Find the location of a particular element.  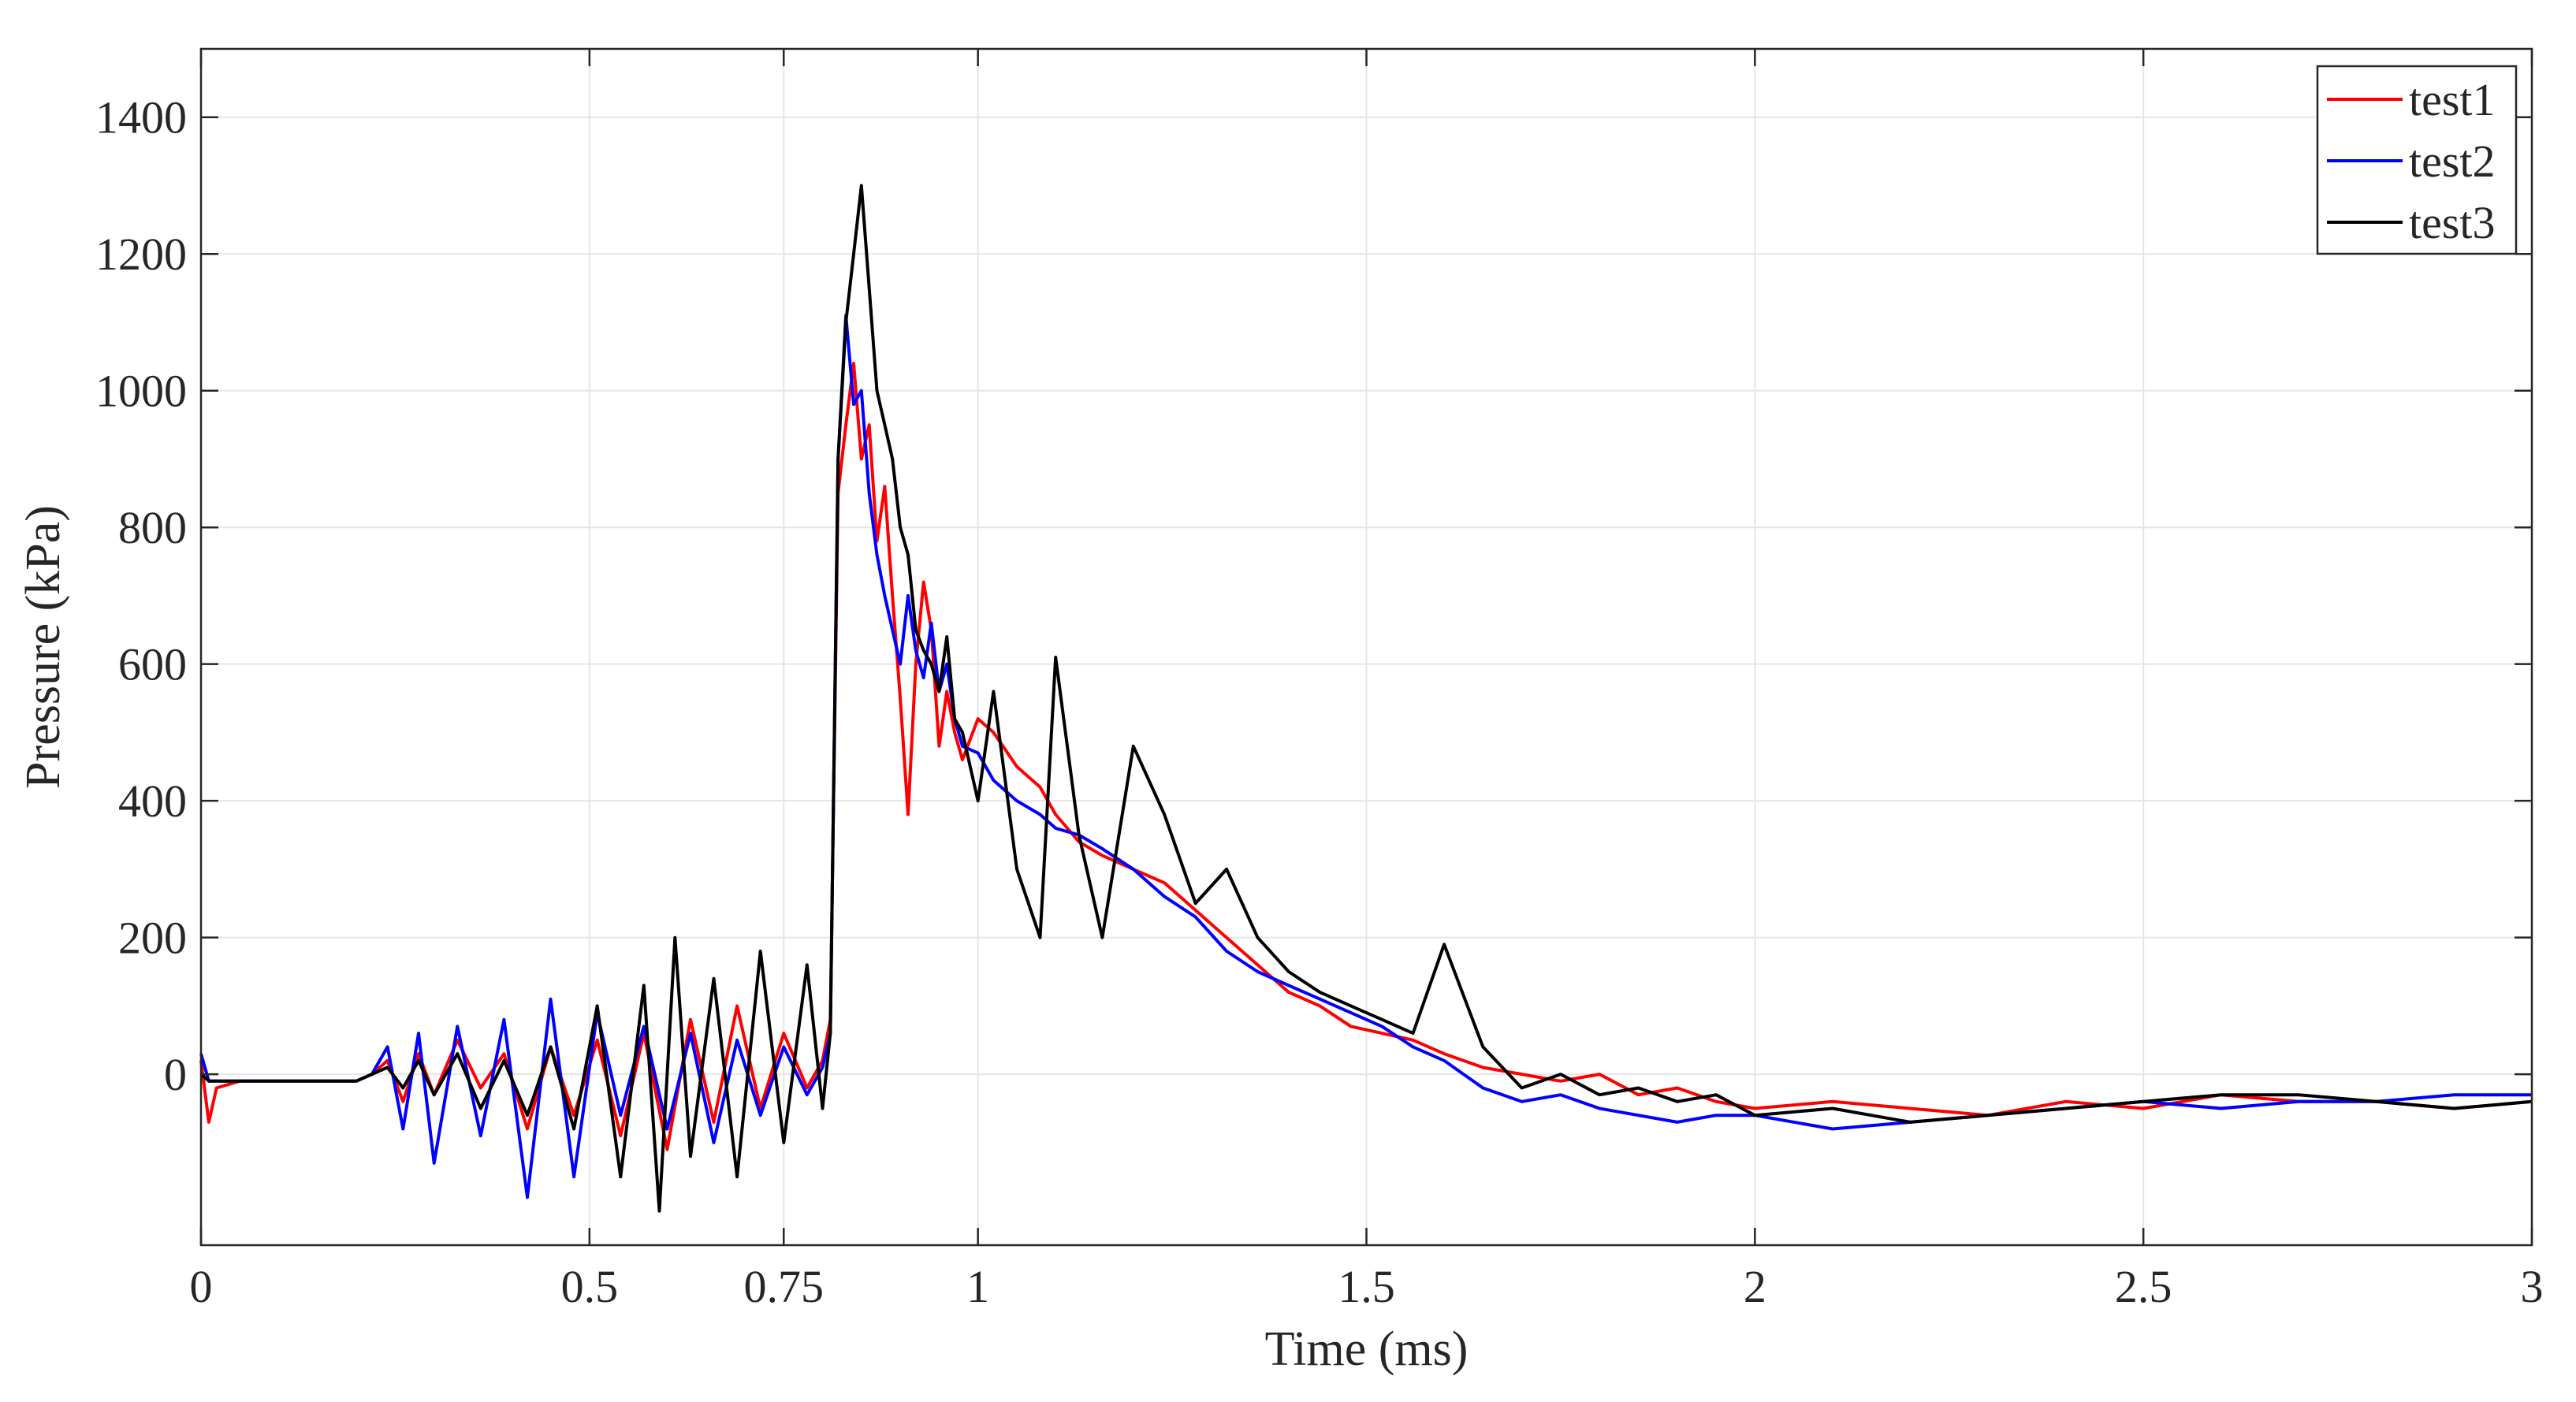

legend-label-test3: test3 is located at coordinates (2452, 222).